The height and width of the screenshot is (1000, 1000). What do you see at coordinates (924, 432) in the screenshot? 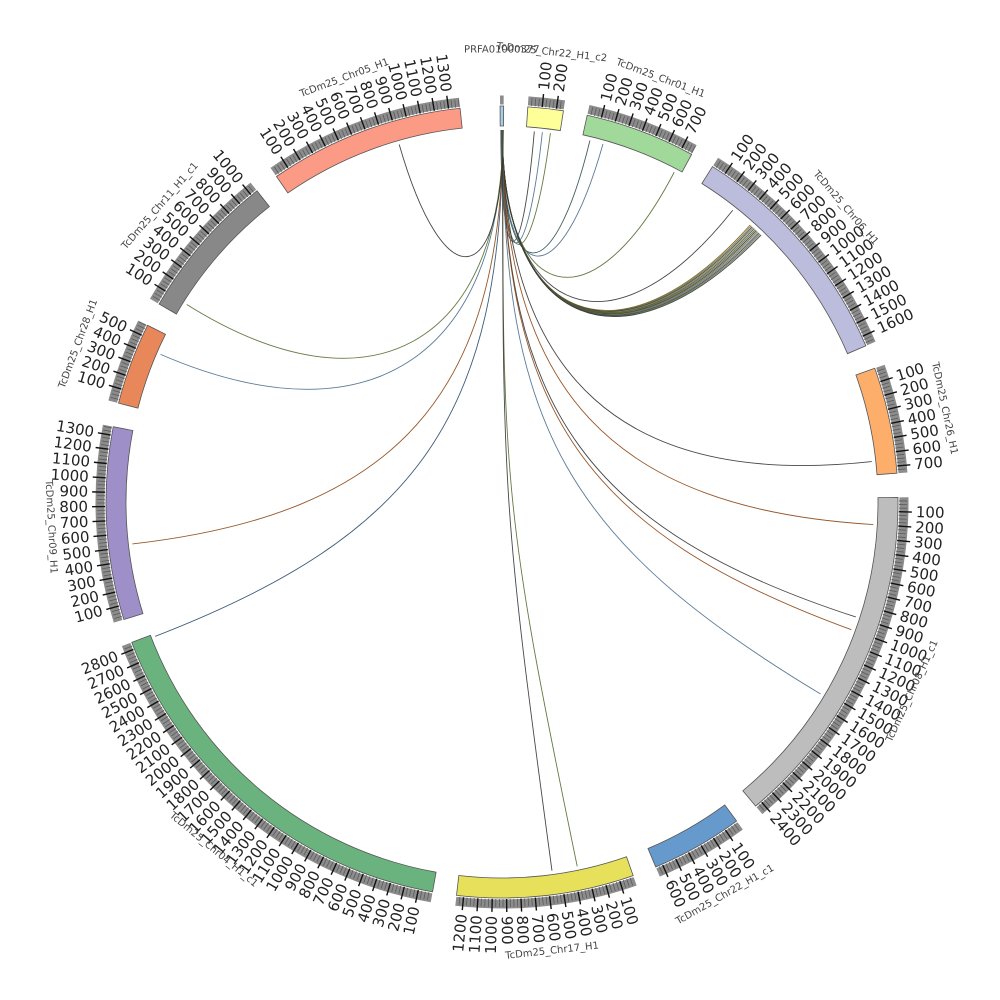
I see `tick-label: 500` at bounding box center [924, 432].